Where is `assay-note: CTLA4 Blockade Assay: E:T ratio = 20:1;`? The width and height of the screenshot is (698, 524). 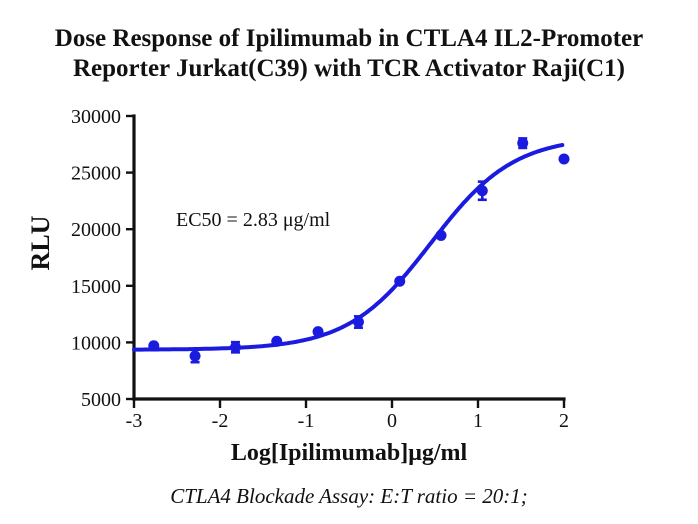 assay-note: CTLA4 Blockade Assay: E:T ratio = 20:1; is located at coordinates (349, 496).